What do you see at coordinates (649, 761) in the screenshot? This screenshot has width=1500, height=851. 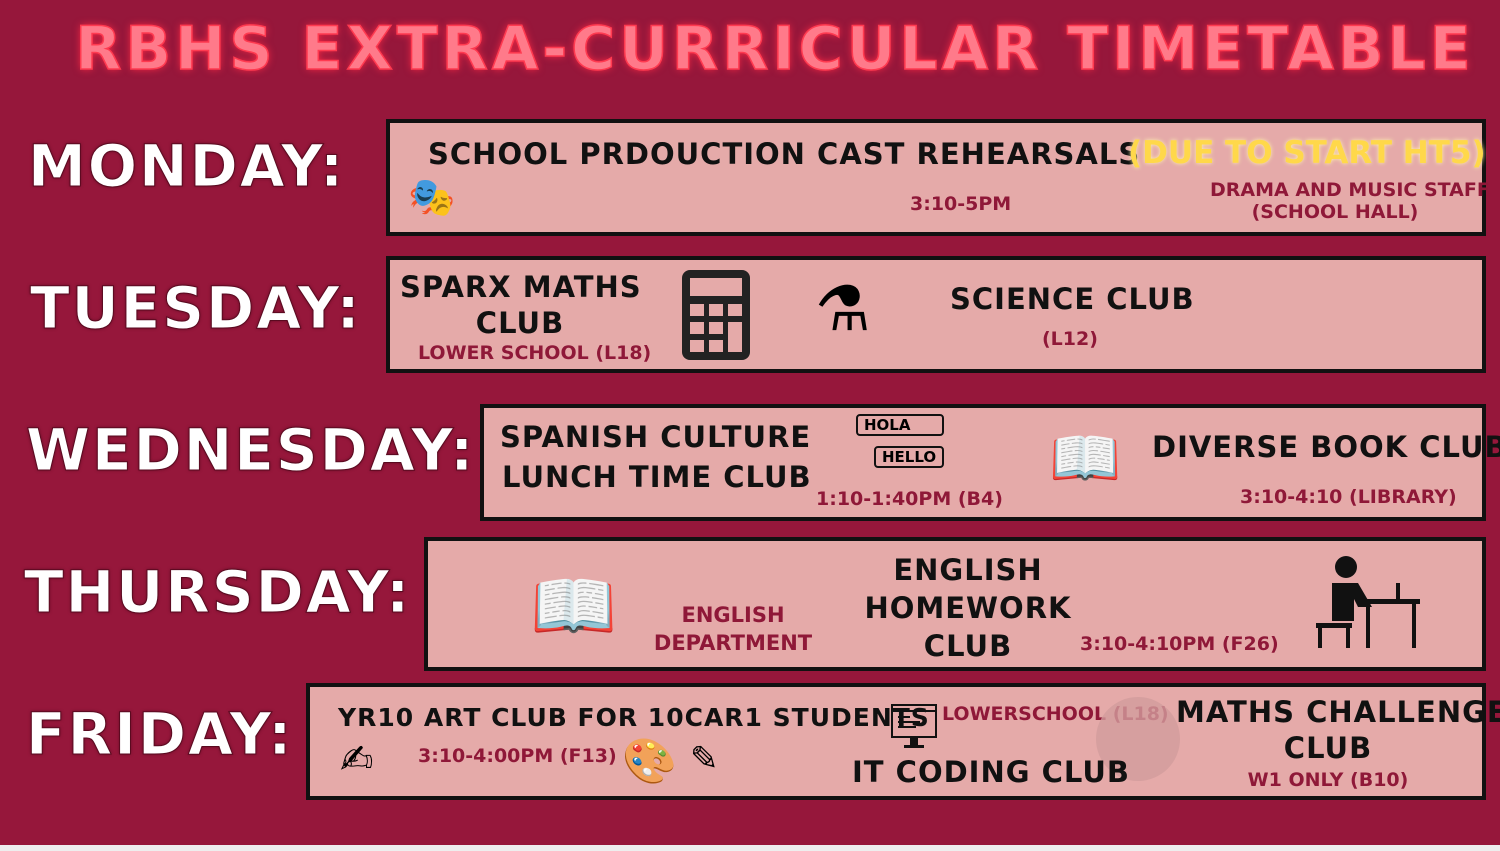 I see `palette-icon: 🎨` at bounding box center [649, 761].